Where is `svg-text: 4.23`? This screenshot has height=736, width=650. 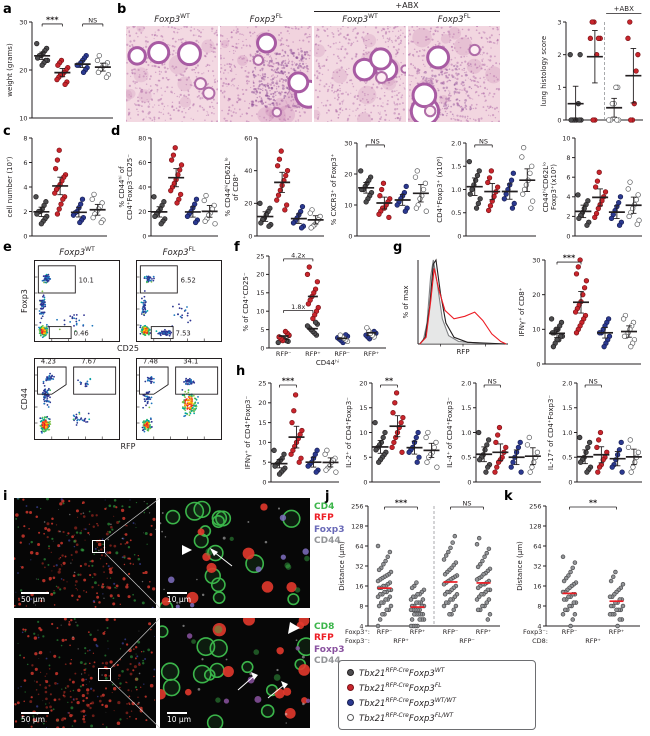
svg-text: 4.23 is located at coordinates (48, 361).